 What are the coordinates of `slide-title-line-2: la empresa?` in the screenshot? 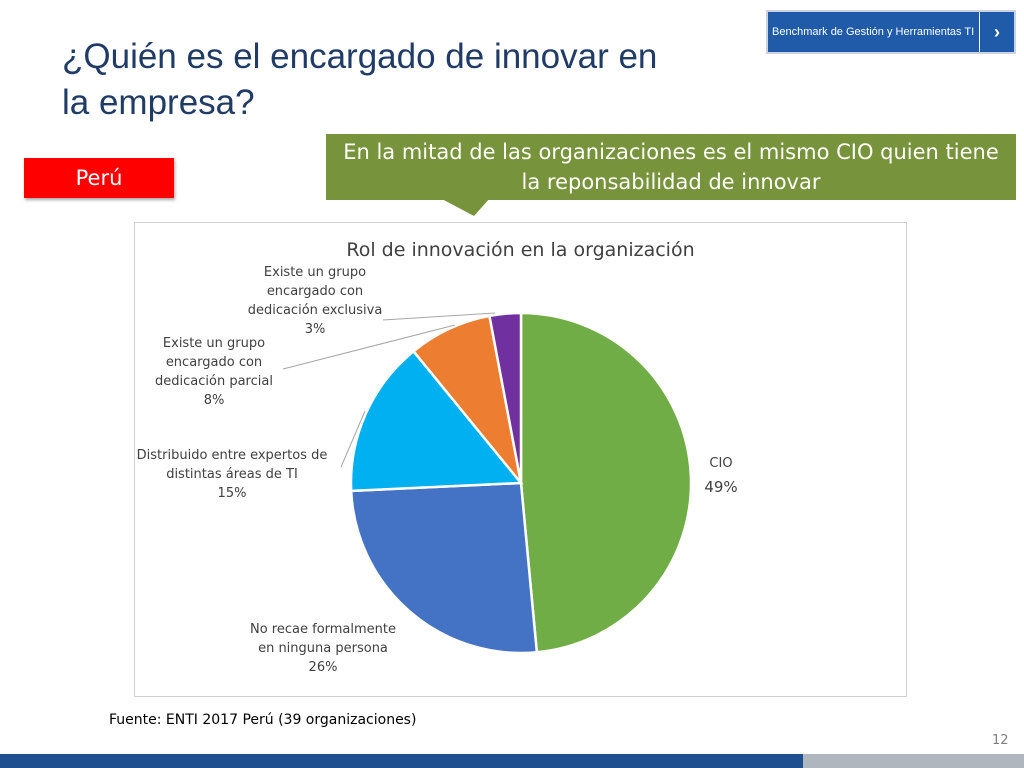 It's located at (158, 102).